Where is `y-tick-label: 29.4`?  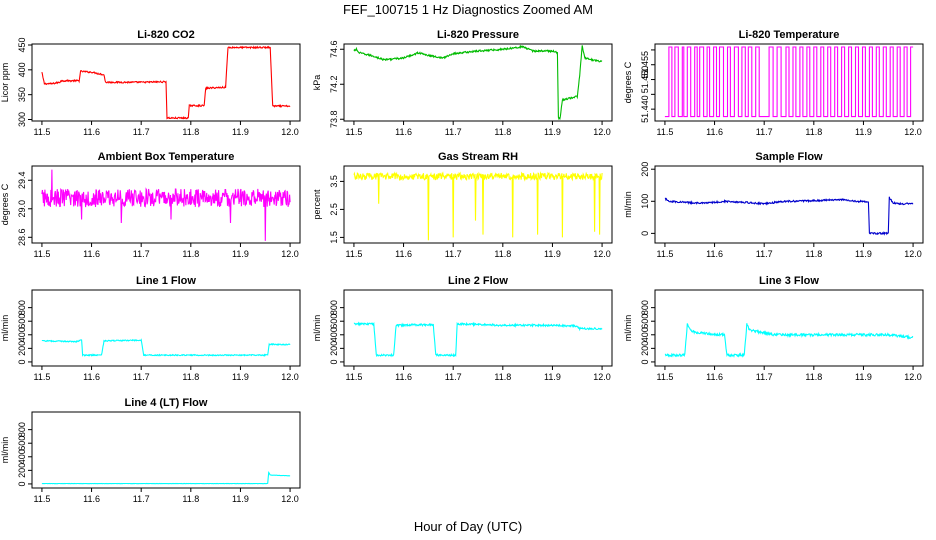 y-tick-label: 29.4 is located at coordinates (22, 180).